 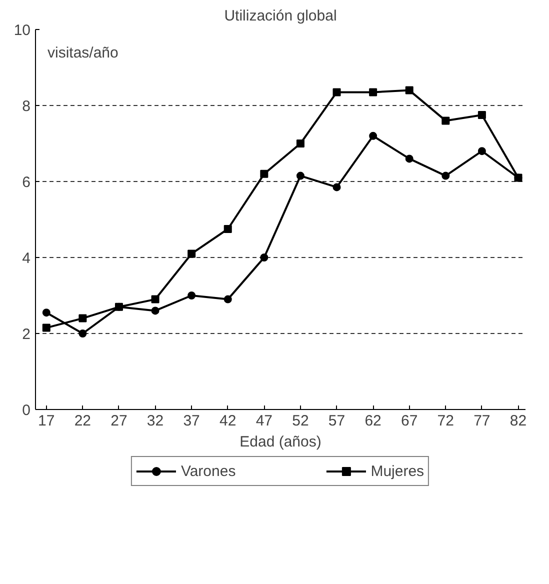 I want to click on x-tick-label: 37, so click(x=191, y=421).